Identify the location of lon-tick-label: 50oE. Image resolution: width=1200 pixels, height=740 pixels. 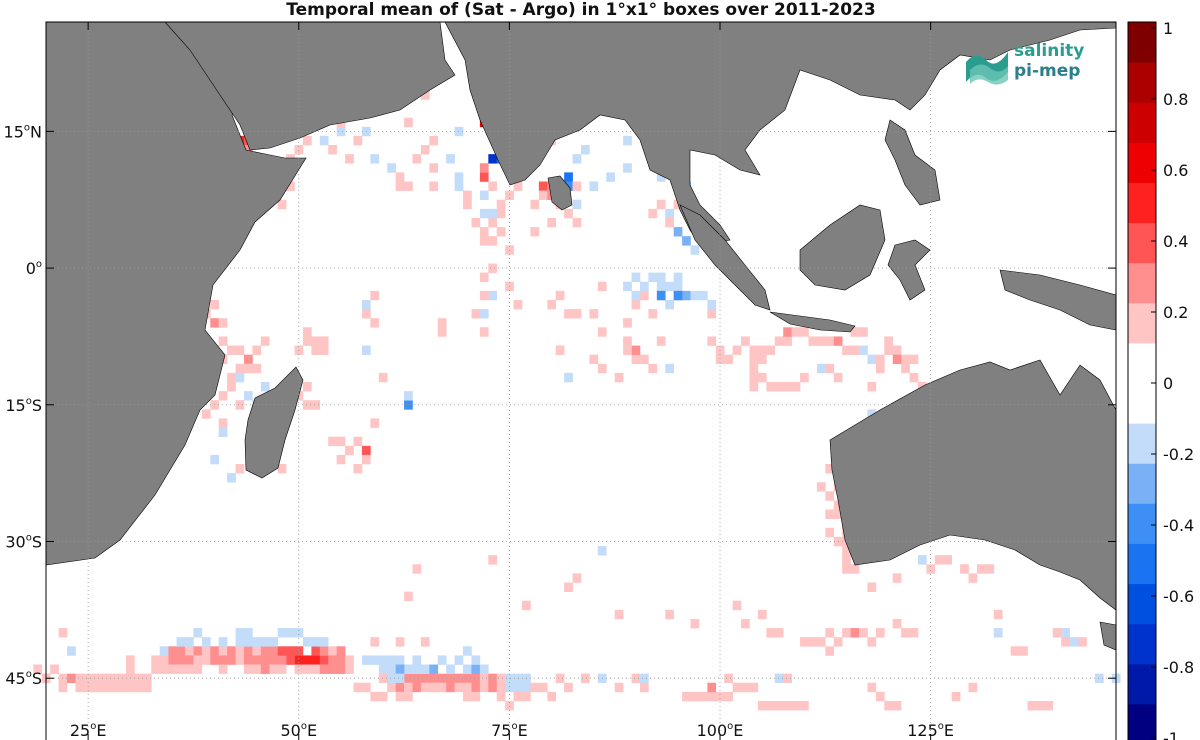
(298, 730).